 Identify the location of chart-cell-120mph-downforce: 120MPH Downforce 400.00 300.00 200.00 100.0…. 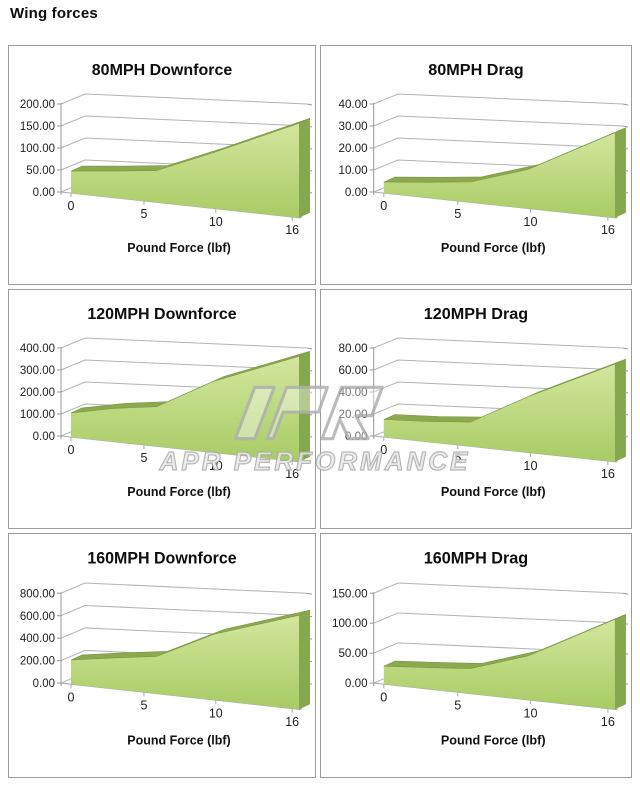
(162, 409).